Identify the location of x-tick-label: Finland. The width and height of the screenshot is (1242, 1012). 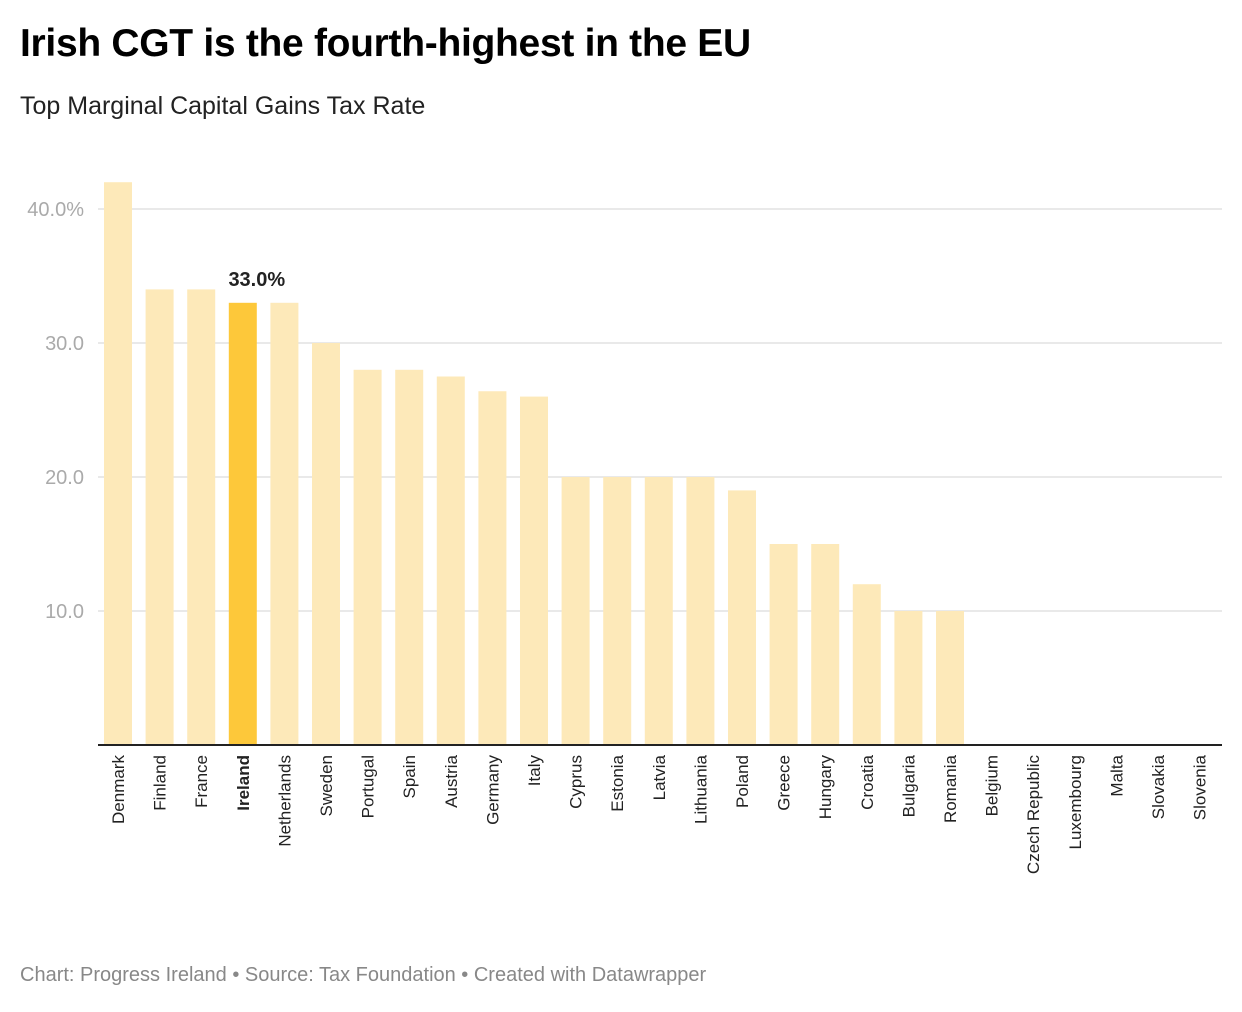
(160, 783).